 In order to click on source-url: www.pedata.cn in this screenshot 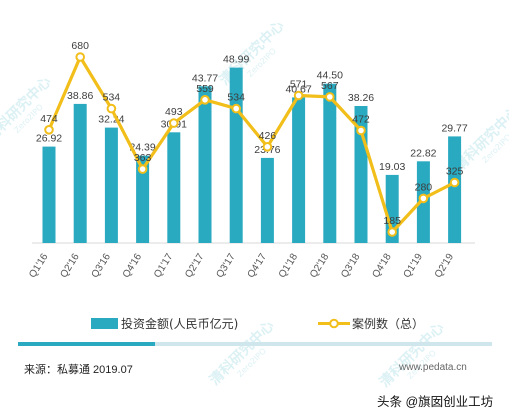, I will do `click(433, 367)`.